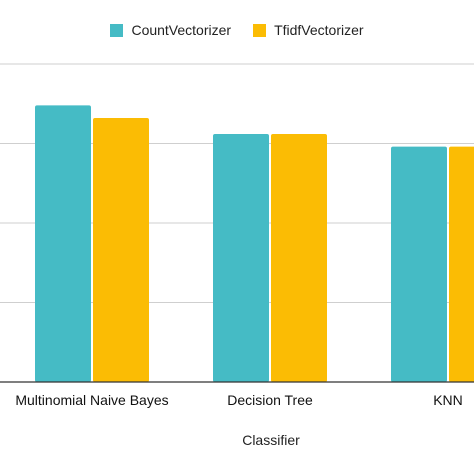  I want to click on x-tick-label-knn: KNN, so click(448, 400).